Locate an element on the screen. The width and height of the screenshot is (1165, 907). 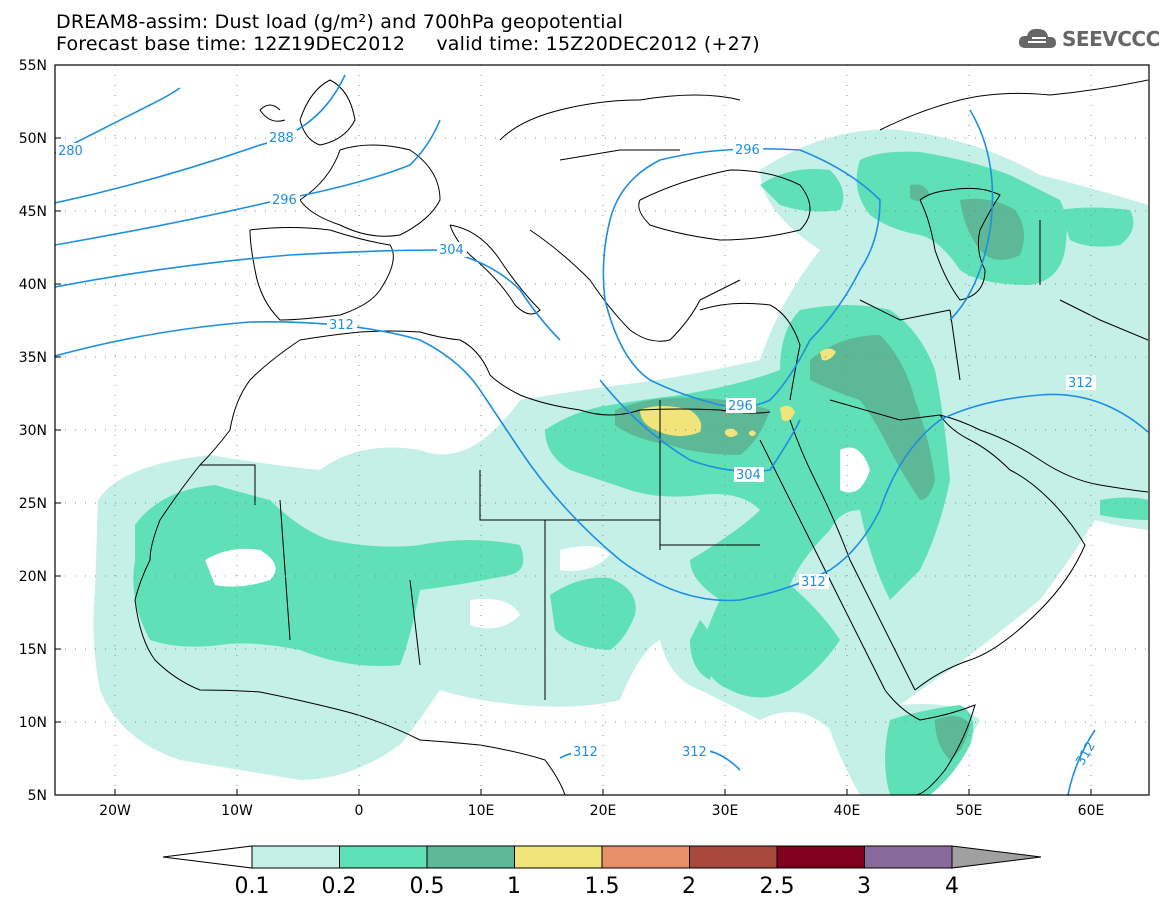
colorbar-label: 0.2 is located at coordinates (339, 886).